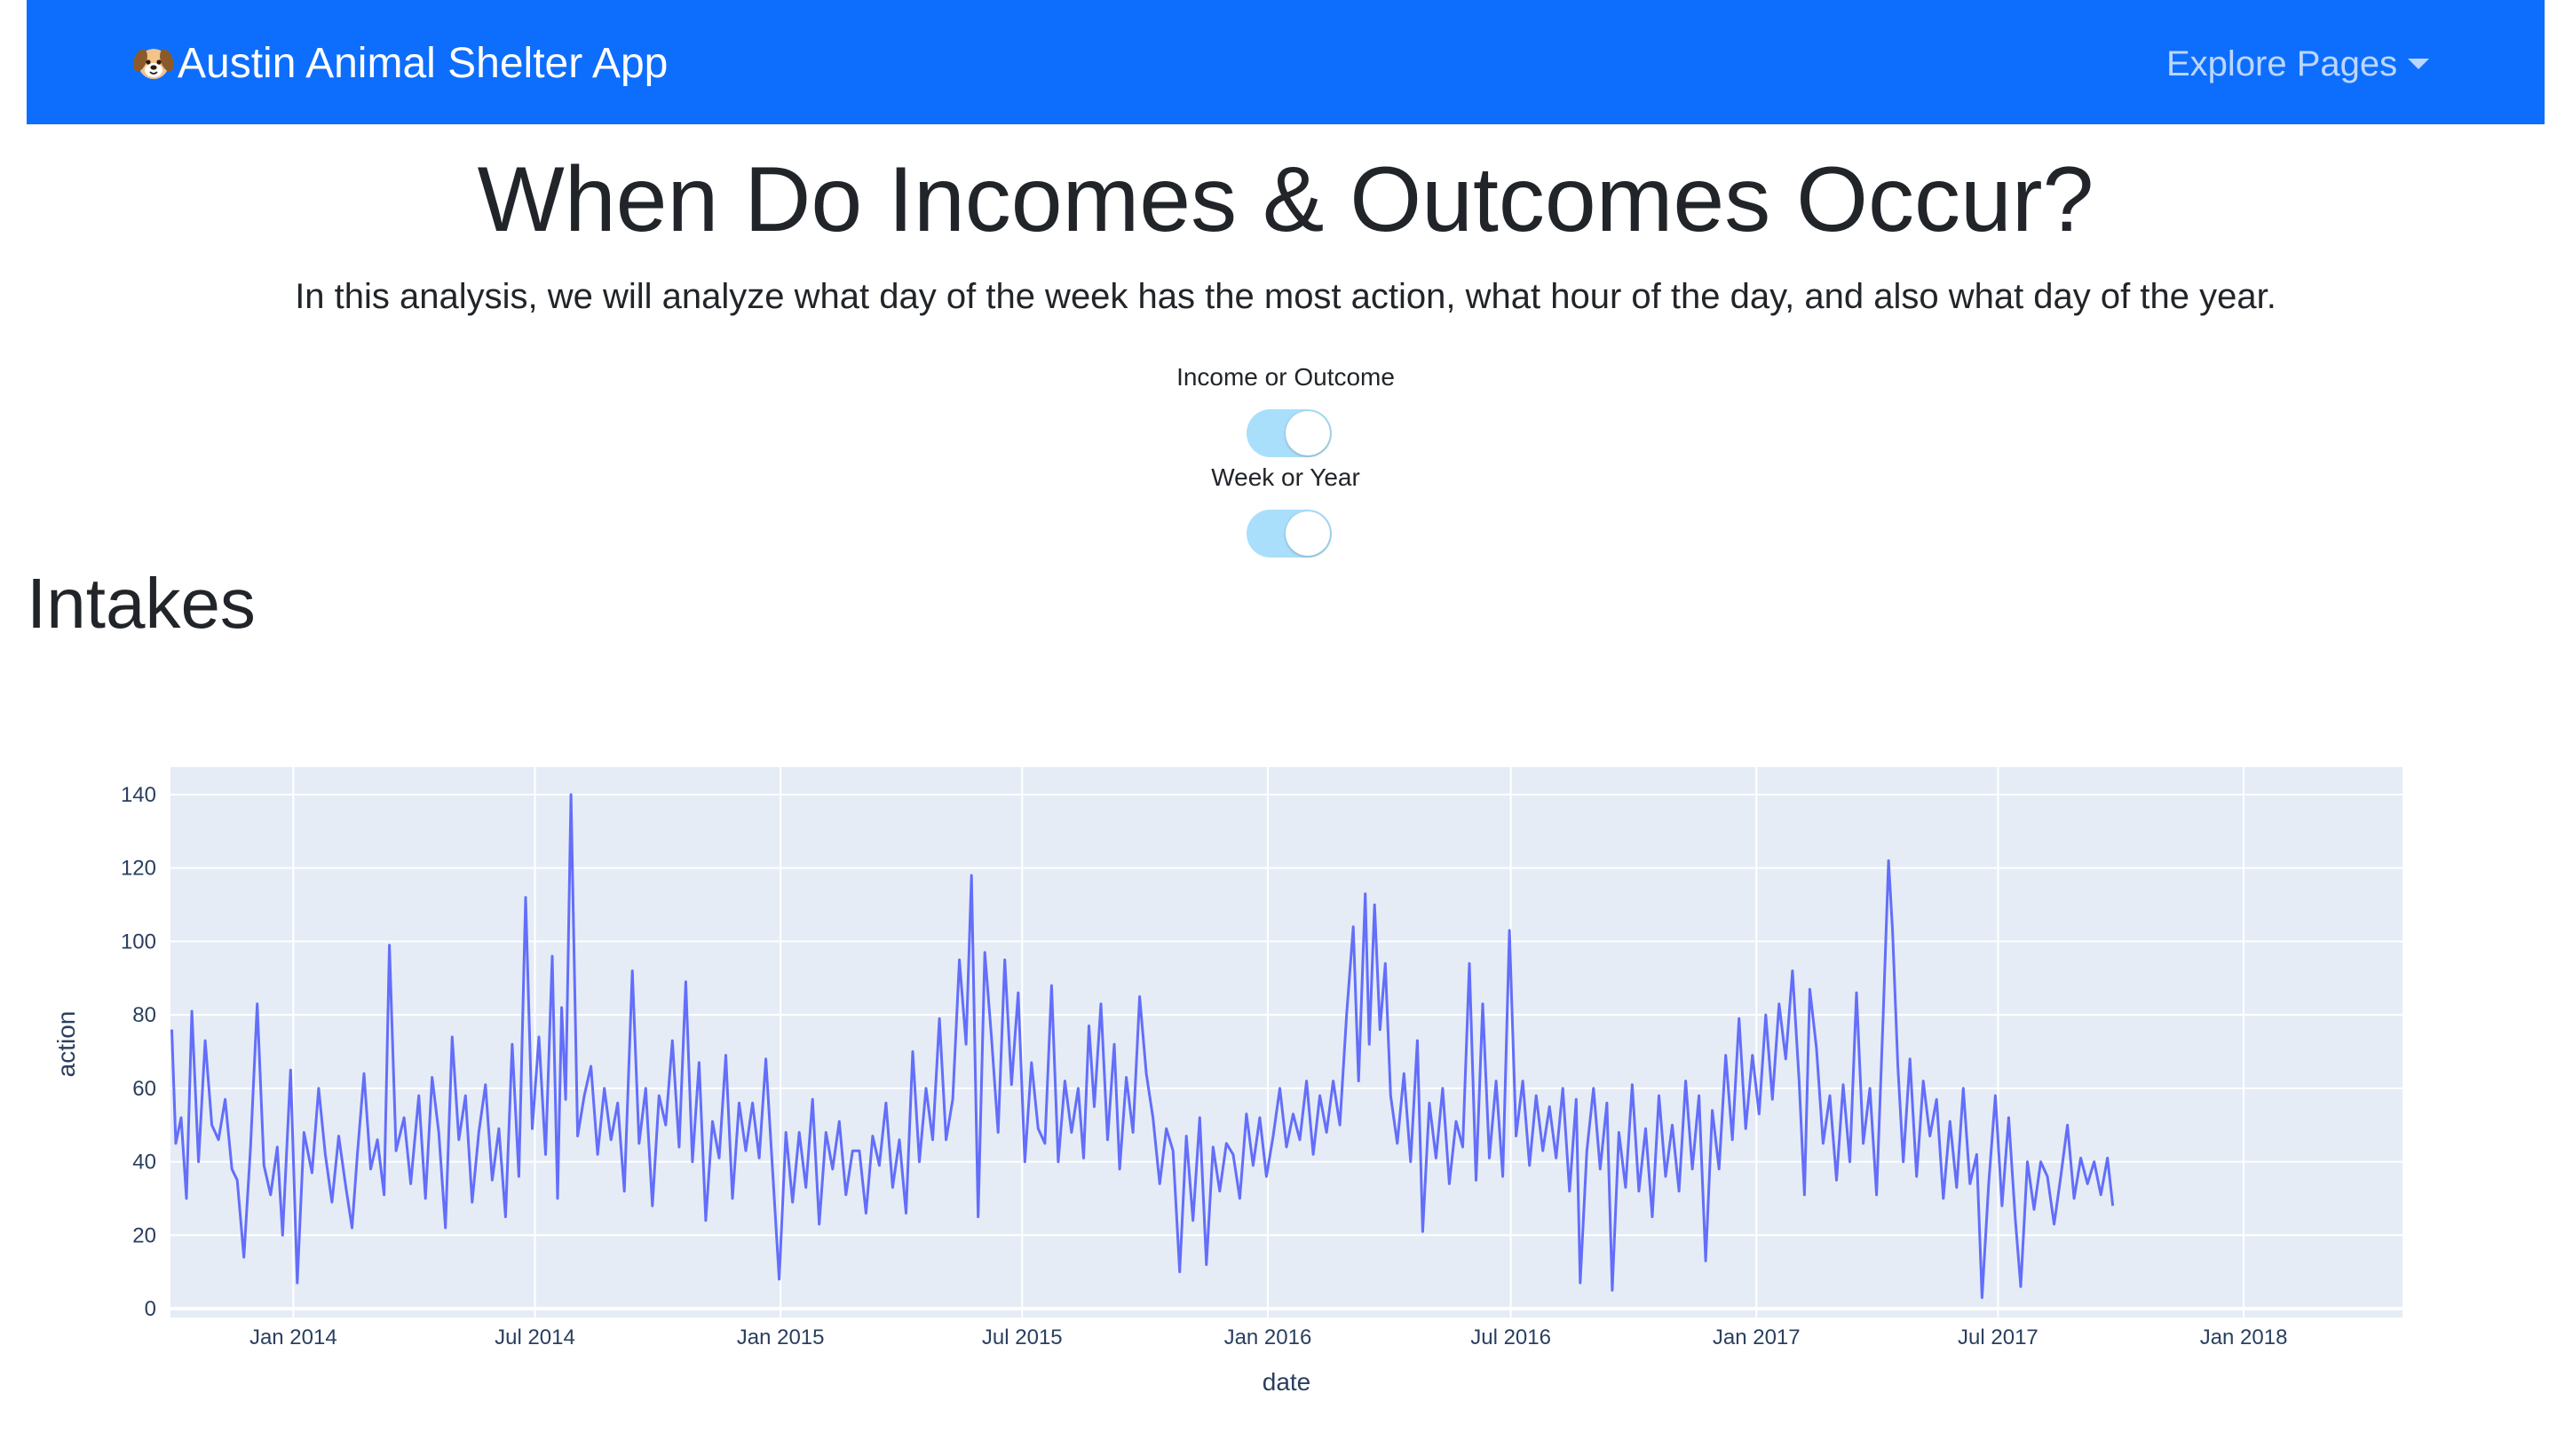 The width and height of the screenshot is (2557, 1456). Describe the element at coordinates (138, 869) in the screenshot. I see `y-tick-label: 120` at that location.